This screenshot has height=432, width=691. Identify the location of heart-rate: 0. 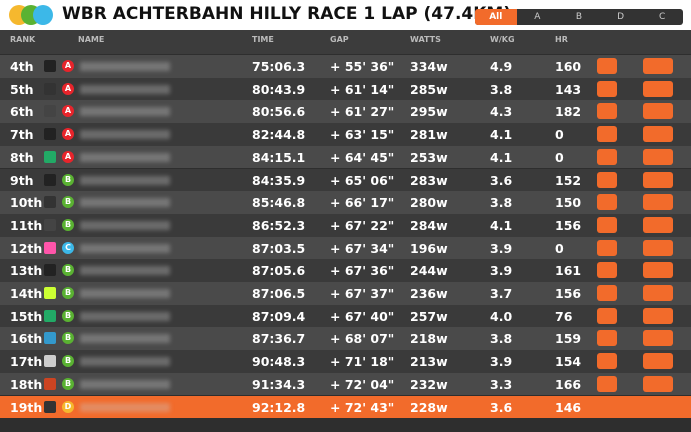
(559, 157).